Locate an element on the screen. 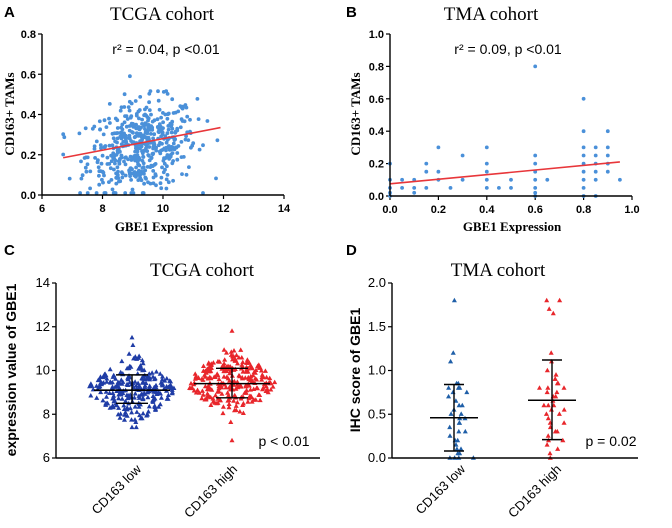  panel-b-title: TMA cohort is located at coordinates (491, 14).